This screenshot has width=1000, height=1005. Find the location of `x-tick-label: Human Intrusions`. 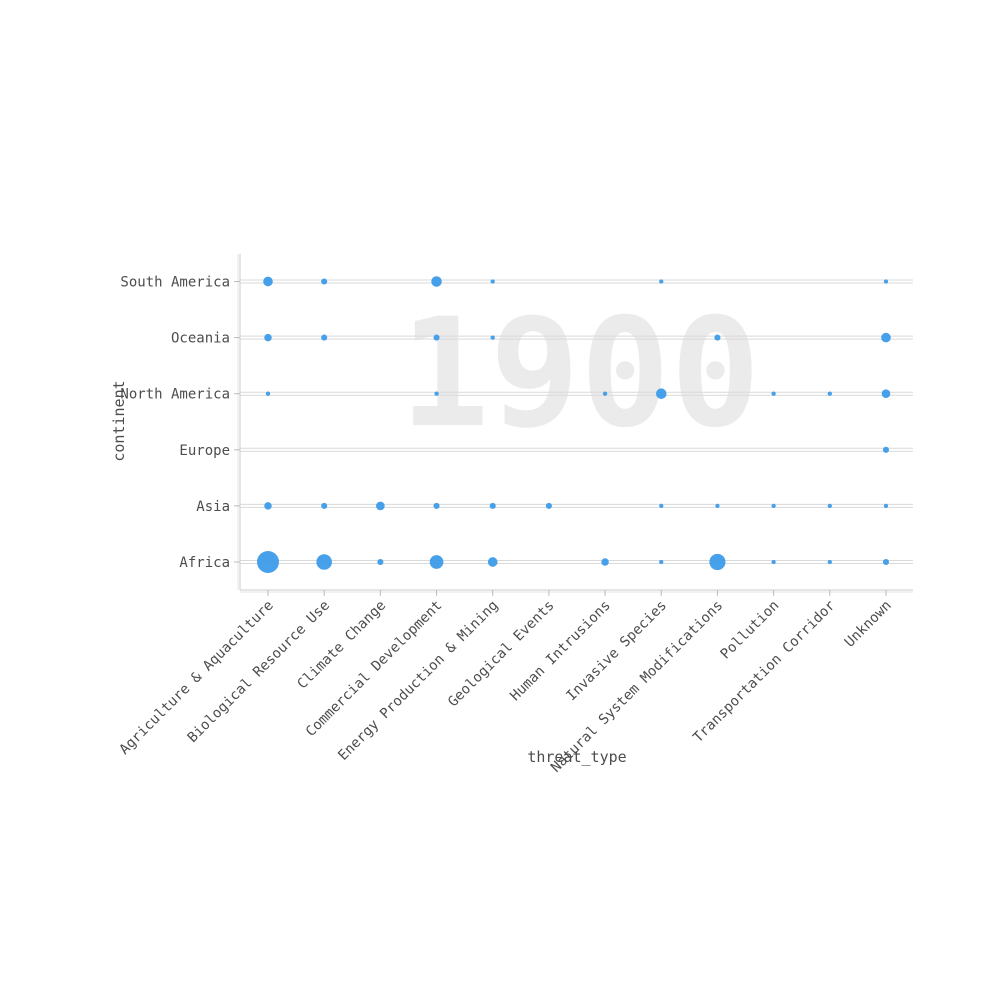

x-tick-label: Human Intrusions is located at coordinates (560, 651).